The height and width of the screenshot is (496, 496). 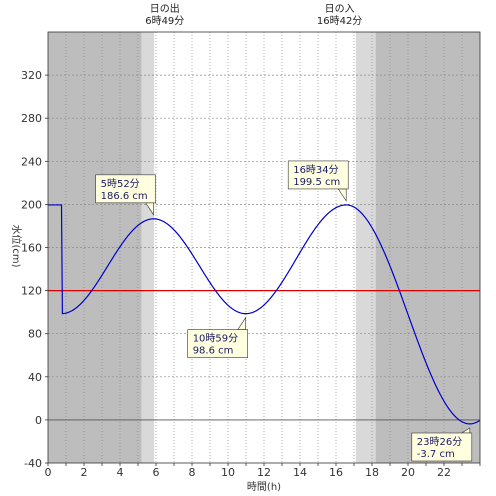 I want to click on x-tick-label: 6, so click(x=156, y=472).